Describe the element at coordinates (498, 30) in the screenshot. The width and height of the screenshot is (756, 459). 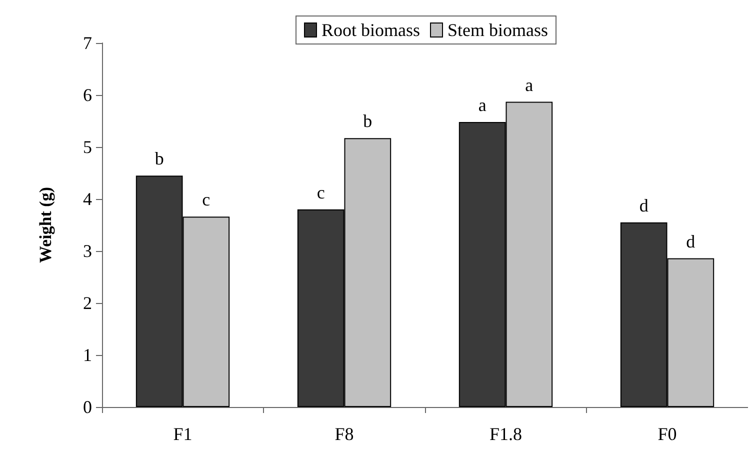
I see `legend-label: Stem biomass` at that location.